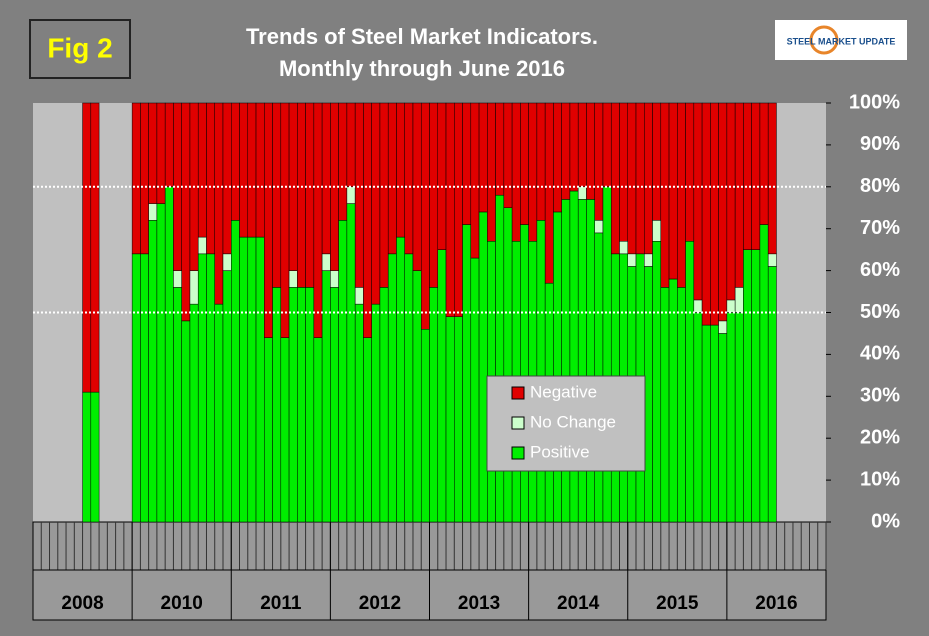  What do you see at coordinates (885, 521) in the screenshot?
I see `y-tick-label: 0%` at bounding box center [885, 521].